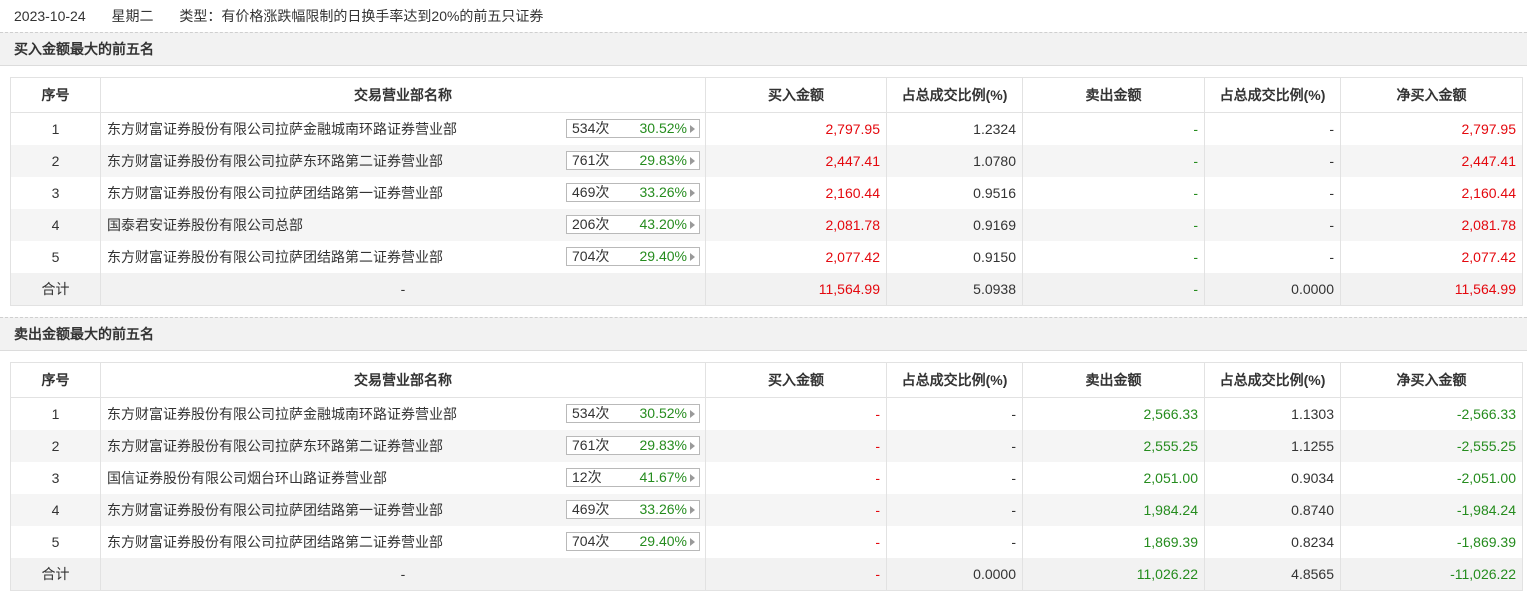 This screenshot has width=1527, height=609. What do you see at coordinates (55, 478) in the screenshot?
I see `row-index: 3` at bounding box center [55, 478].